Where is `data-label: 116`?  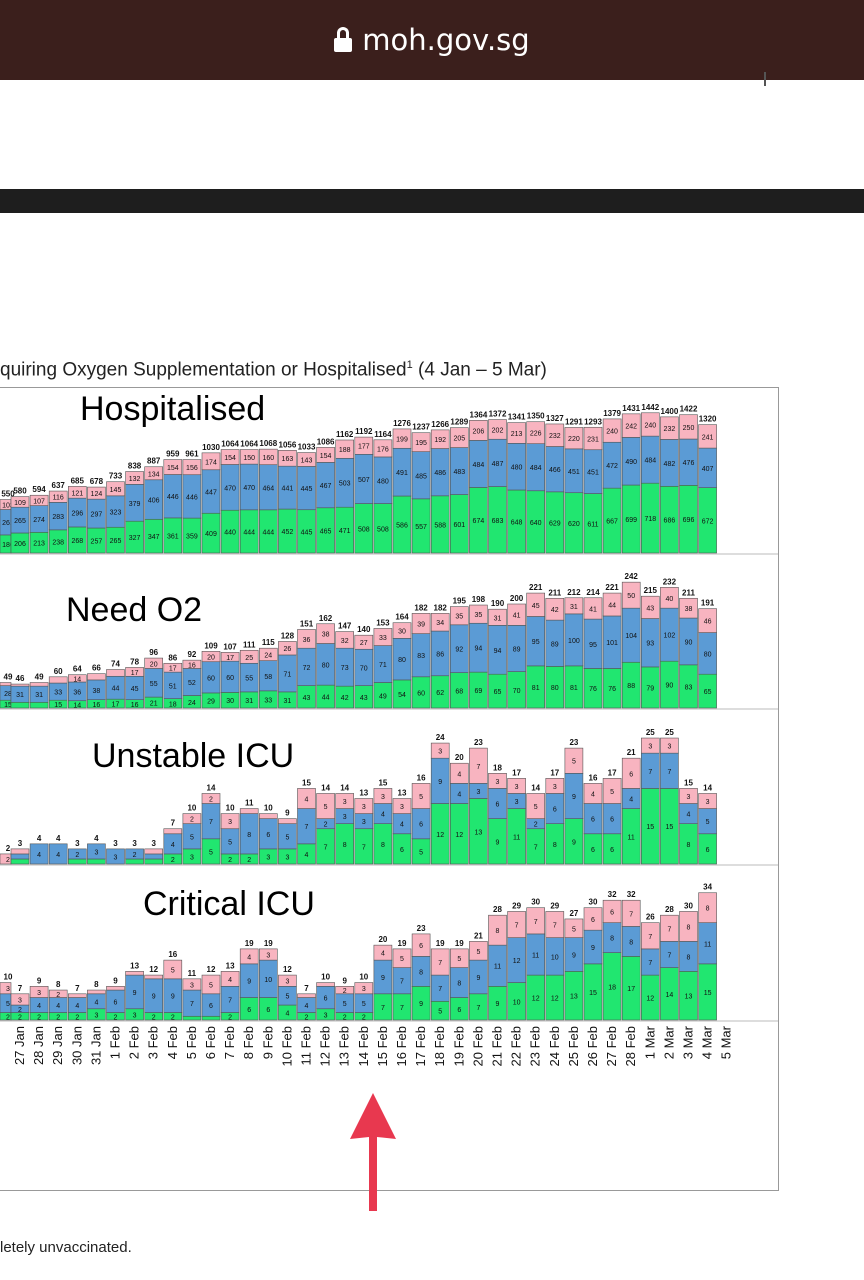 data-label: 116 is located at coordinates (58, 498).